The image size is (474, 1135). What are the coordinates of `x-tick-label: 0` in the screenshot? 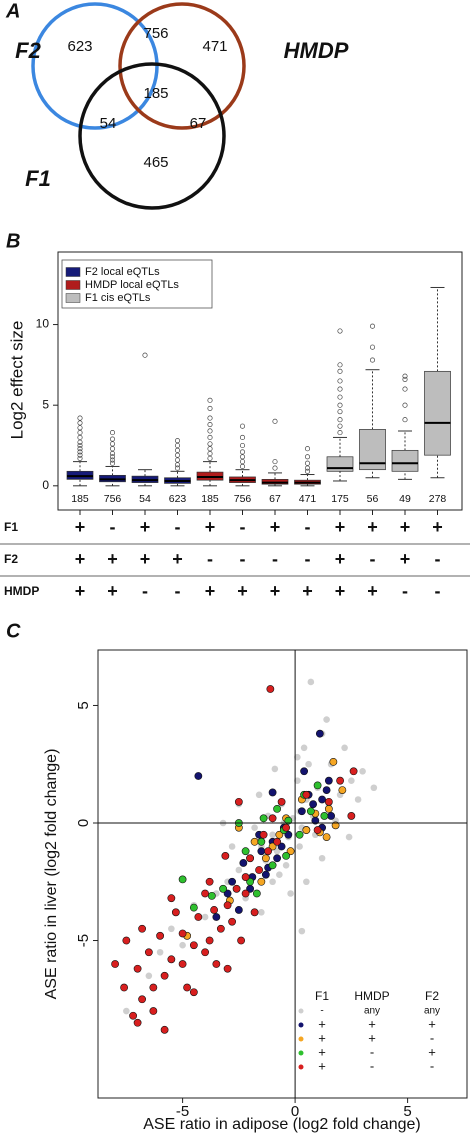 It's located at (295, 1111).